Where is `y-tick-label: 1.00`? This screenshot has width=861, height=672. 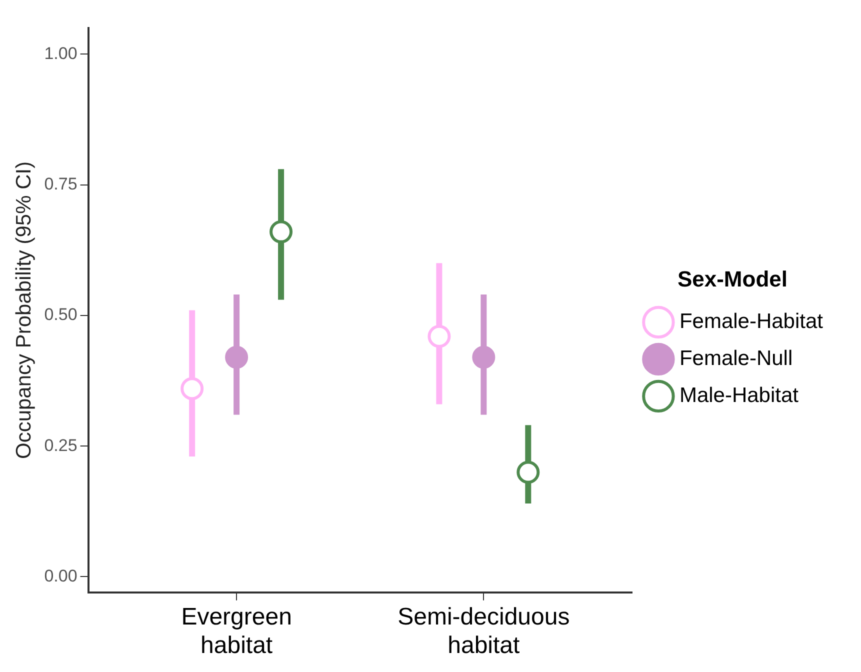
y-tick-label: 1.00 is located at coordinates (61, 53).